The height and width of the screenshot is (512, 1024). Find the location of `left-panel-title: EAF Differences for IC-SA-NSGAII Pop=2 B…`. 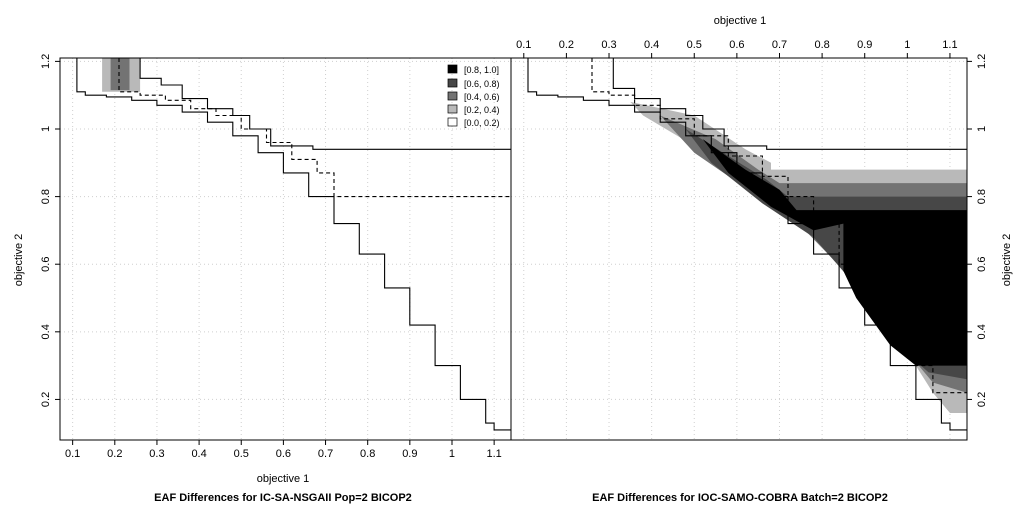

left-panel-title: EAF Differences for IC-SA-NSGAII Pop=2 B… is located at coordinates (283, 498).